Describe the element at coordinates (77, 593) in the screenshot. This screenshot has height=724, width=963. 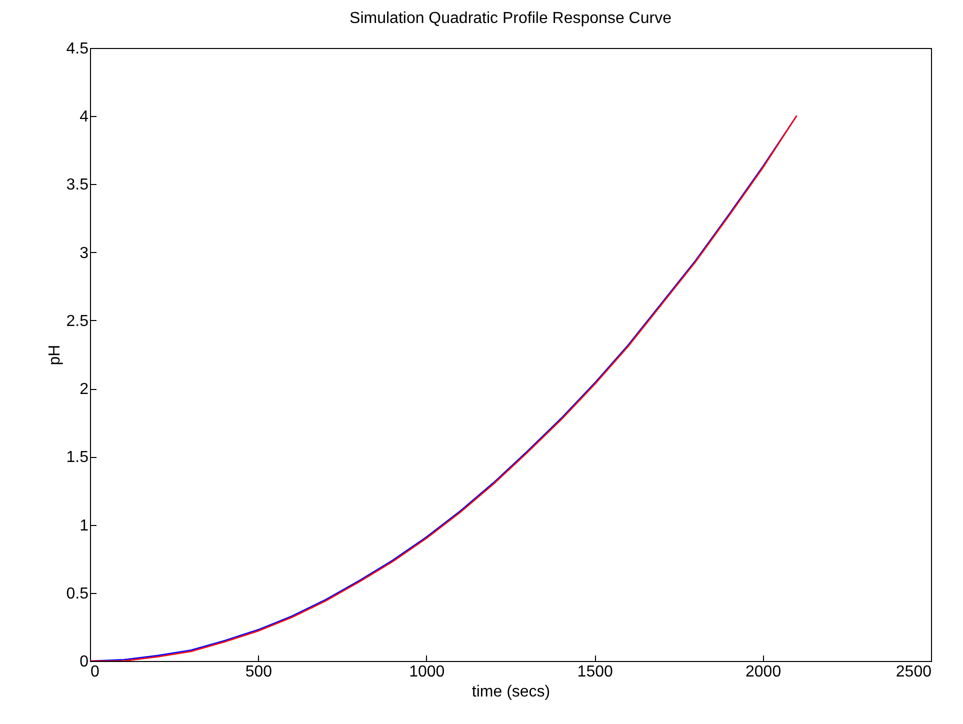
I see `y-tick-label: 0.5` at that location.